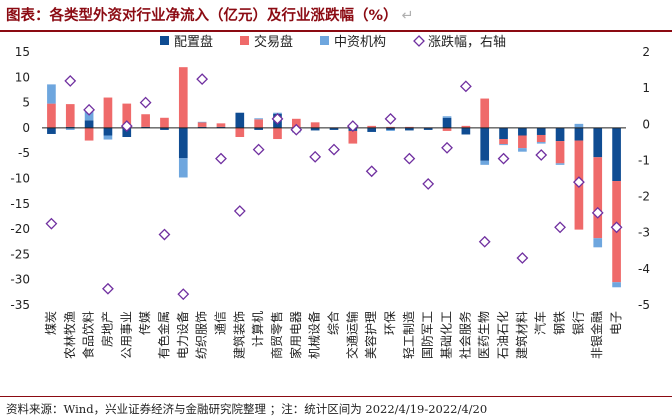  I want to click on legend-change-label: 涨跌幅，右轴, so click(467, 42).